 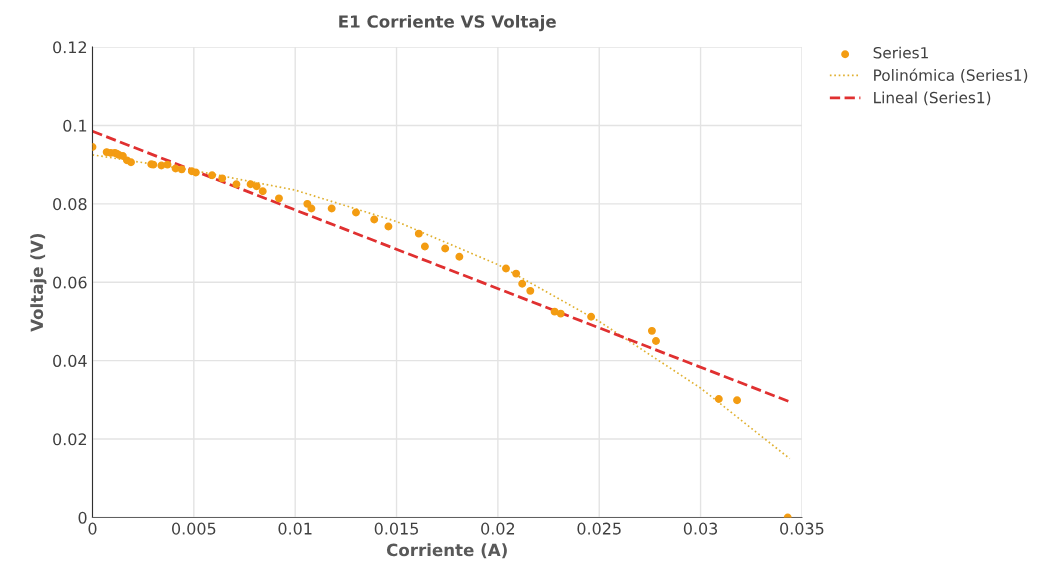 I want to click on y-tick-label: 0.02, so click(x=70, y=439).